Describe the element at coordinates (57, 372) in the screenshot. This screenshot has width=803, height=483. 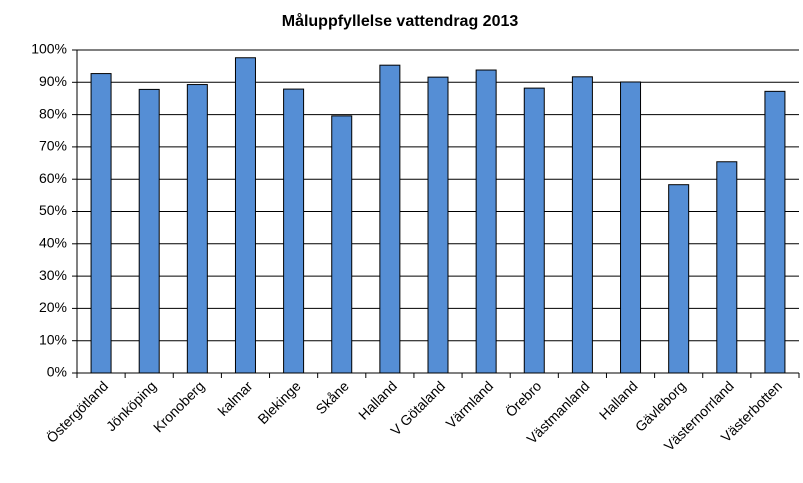
I see `y-tick-label: 0%` at that location.